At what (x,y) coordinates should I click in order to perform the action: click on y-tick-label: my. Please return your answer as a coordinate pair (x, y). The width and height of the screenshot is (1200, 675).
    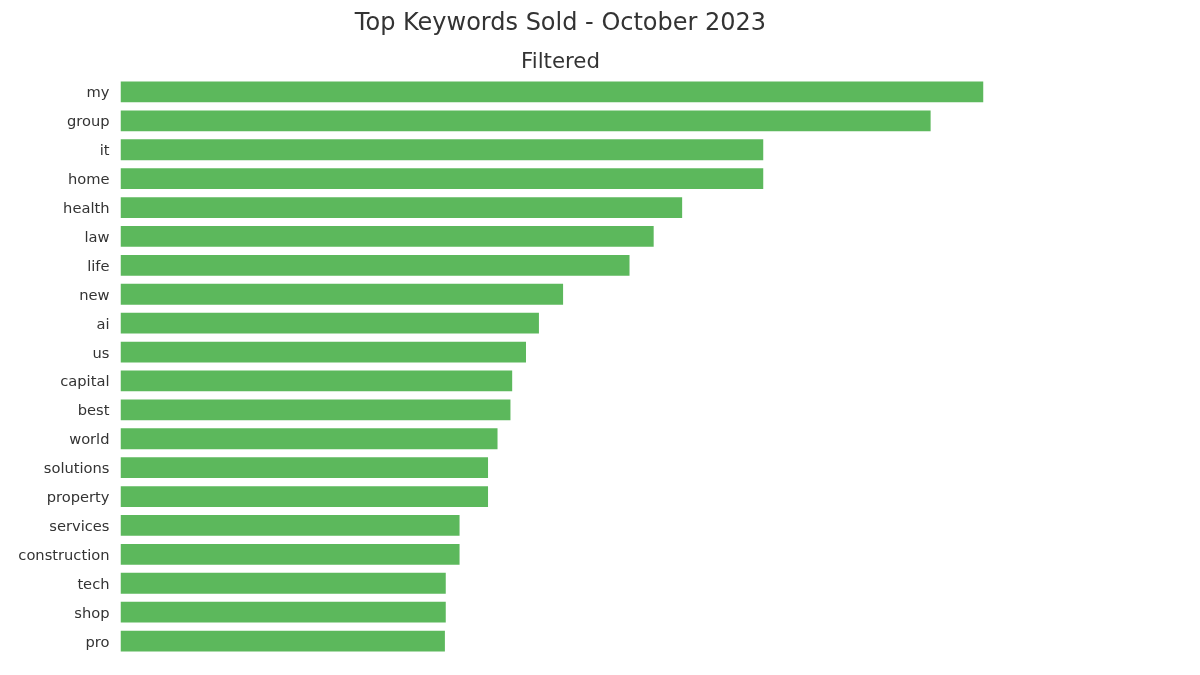
    Looking at the image, I should click on (98, 92).